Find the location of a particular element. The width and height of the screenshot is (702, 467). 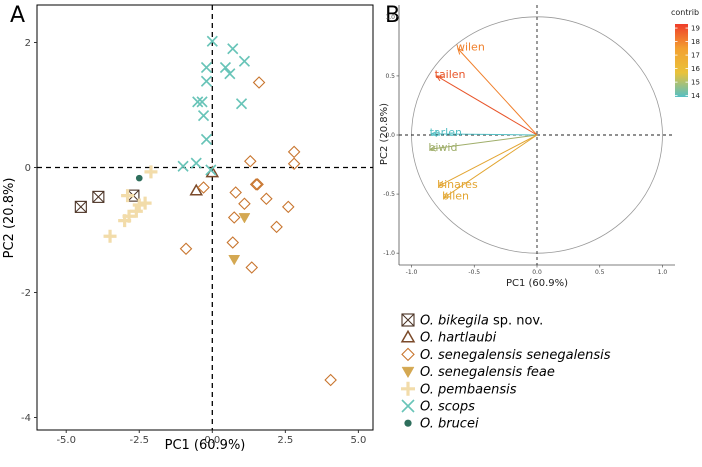

colorbar-tick-label: 15 is located at coordinates (695, 83).